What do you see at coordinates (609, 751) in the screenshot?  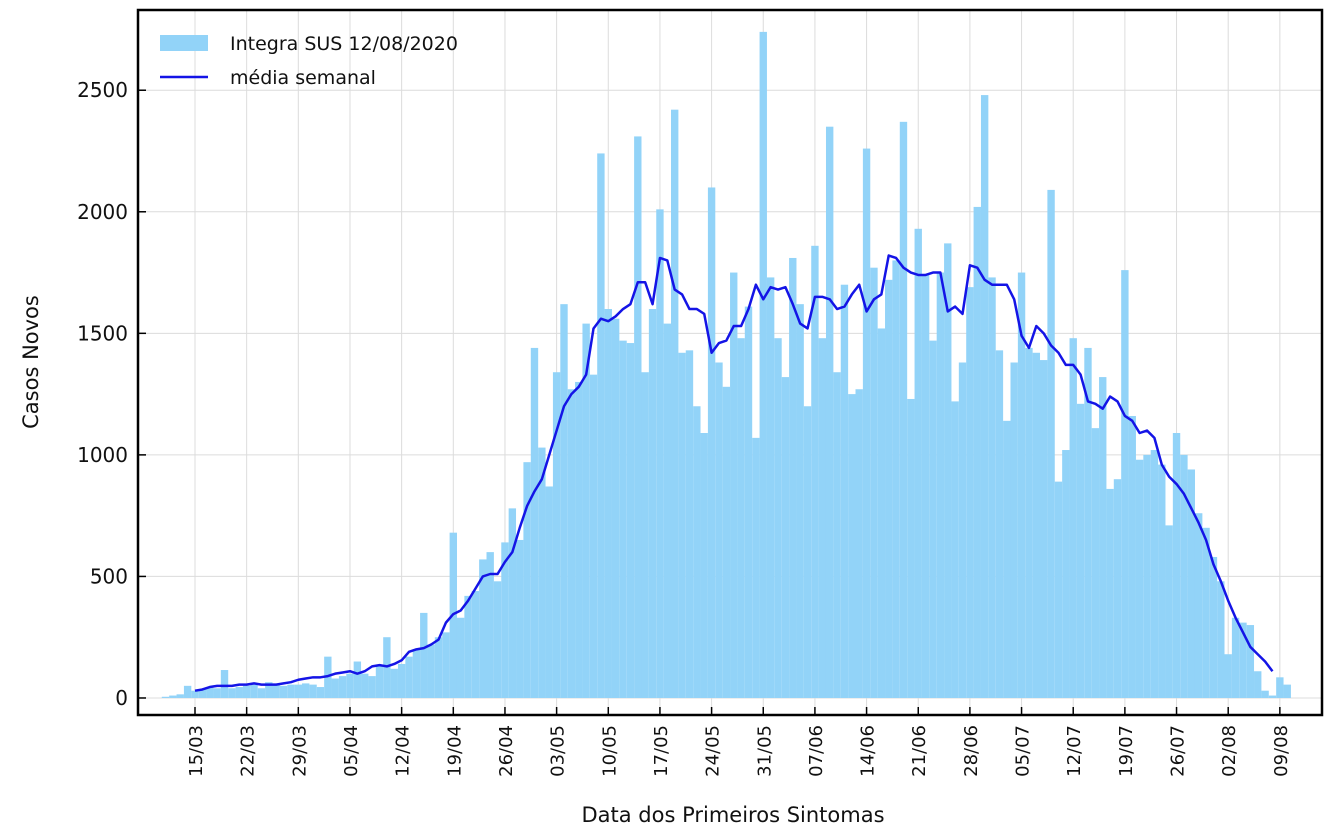 I see `x-tick-label: 10/05` at bounding box center [609, 751].